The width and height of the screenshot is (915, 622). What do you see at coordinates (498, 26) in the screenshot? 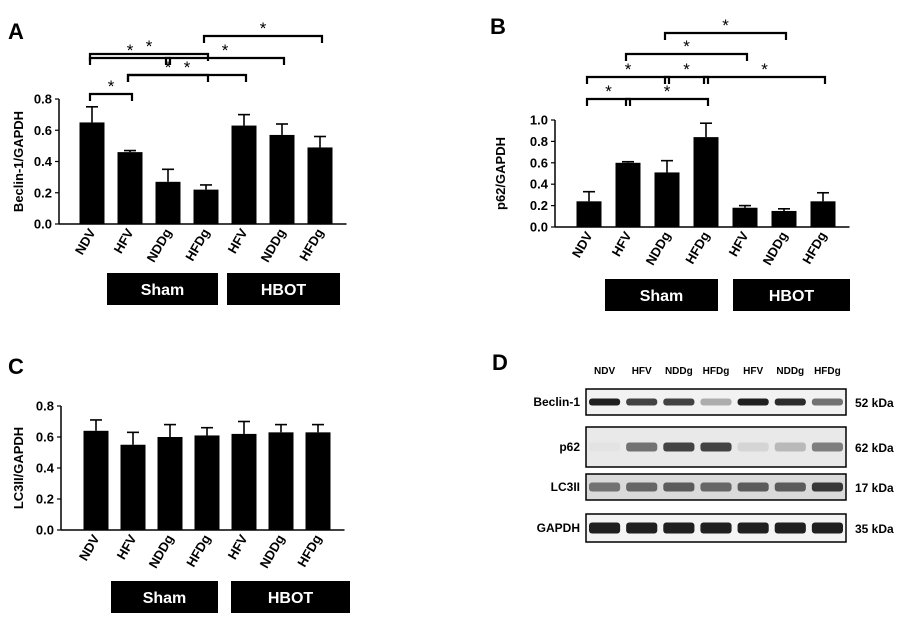
I see `panel-label: B` at bounding box center [498, 26].